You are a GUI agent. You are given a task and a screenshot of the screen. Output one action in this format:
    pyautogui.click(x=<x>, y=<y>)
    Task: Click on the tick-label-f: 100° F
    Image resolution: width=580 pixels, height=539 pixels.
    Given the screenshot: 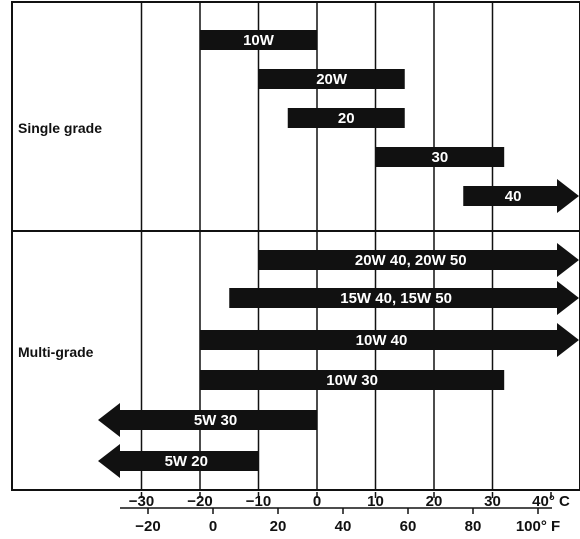 What is the action you would take?
    pyautogui.click(x=538, y=526)
    